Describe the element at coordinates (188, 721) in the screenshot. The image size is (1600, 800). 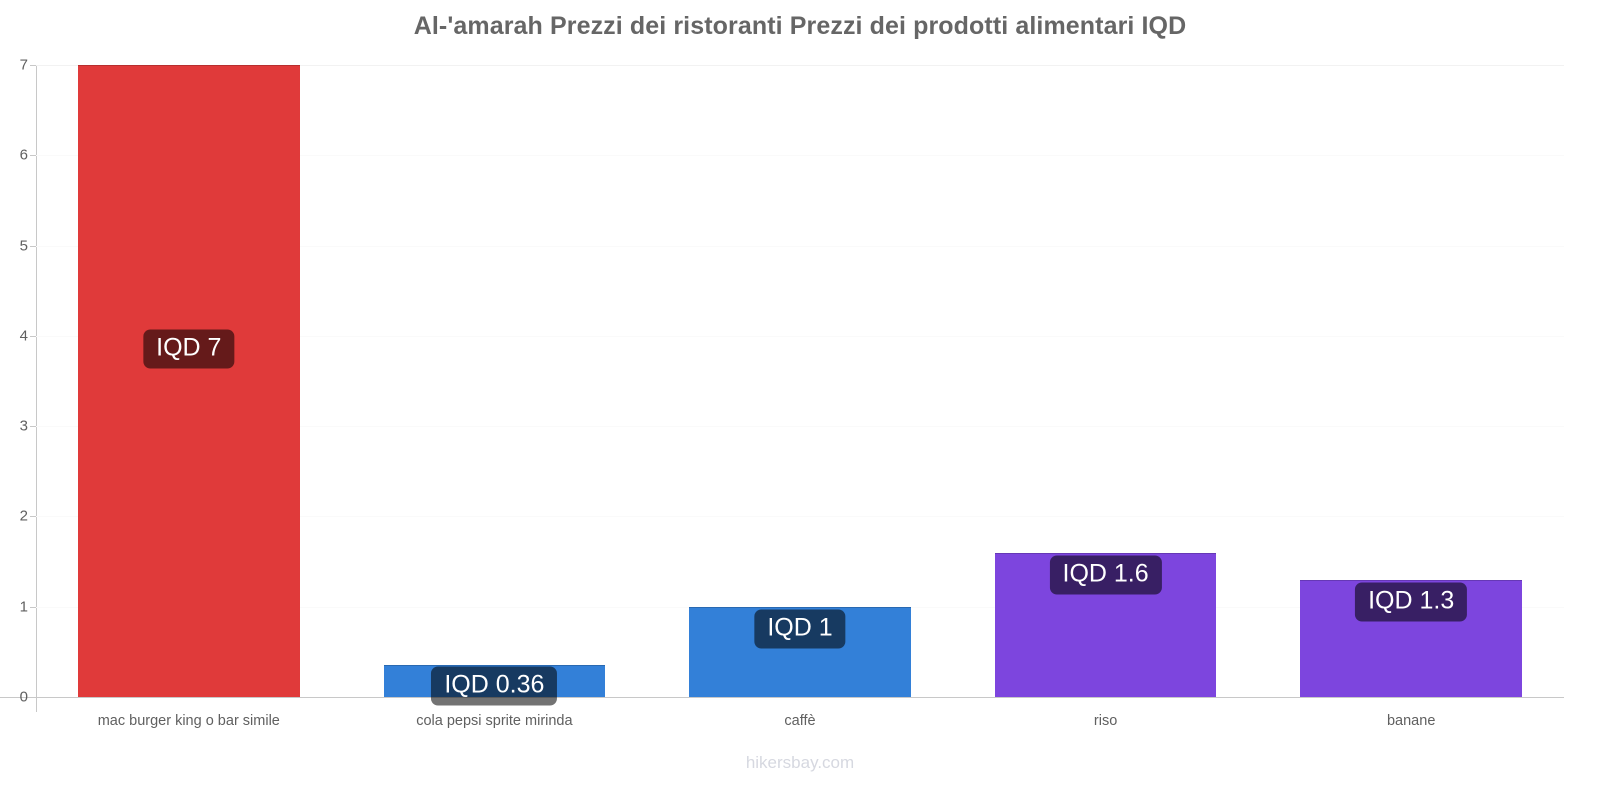
I see `x-axis-category-label: mac burger king o bar simile` at that location.